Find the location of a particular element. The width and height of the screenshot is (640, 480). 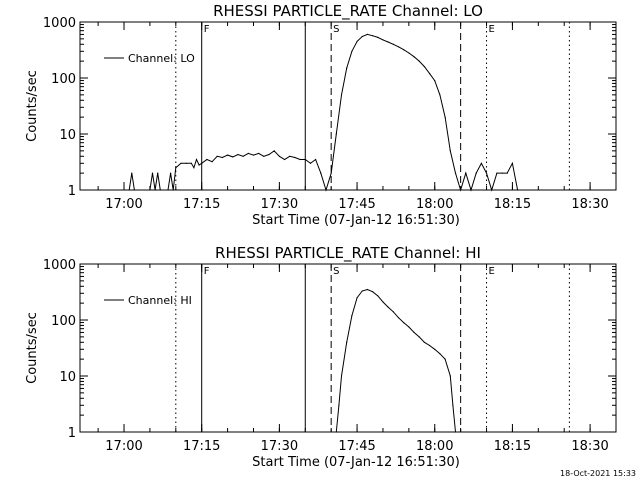

x-tick-label: 17:15 is located at coordinates (201, 204).